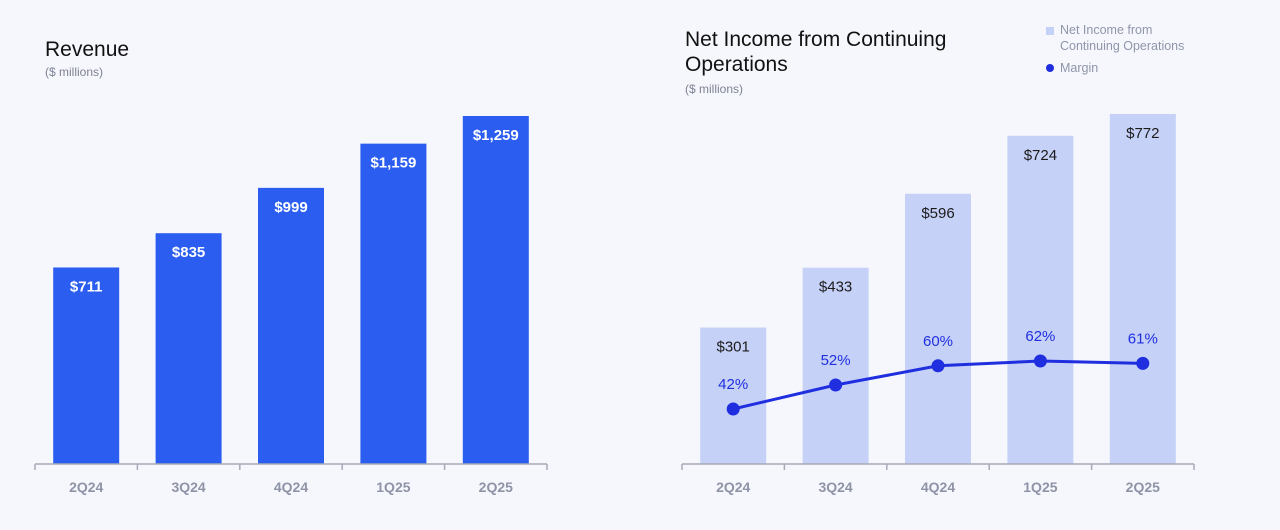  What do you see at coordinates (1040, 299) in the screenshot?
I see `net-income-bar-1q25` at bounding box center [1040, 299].